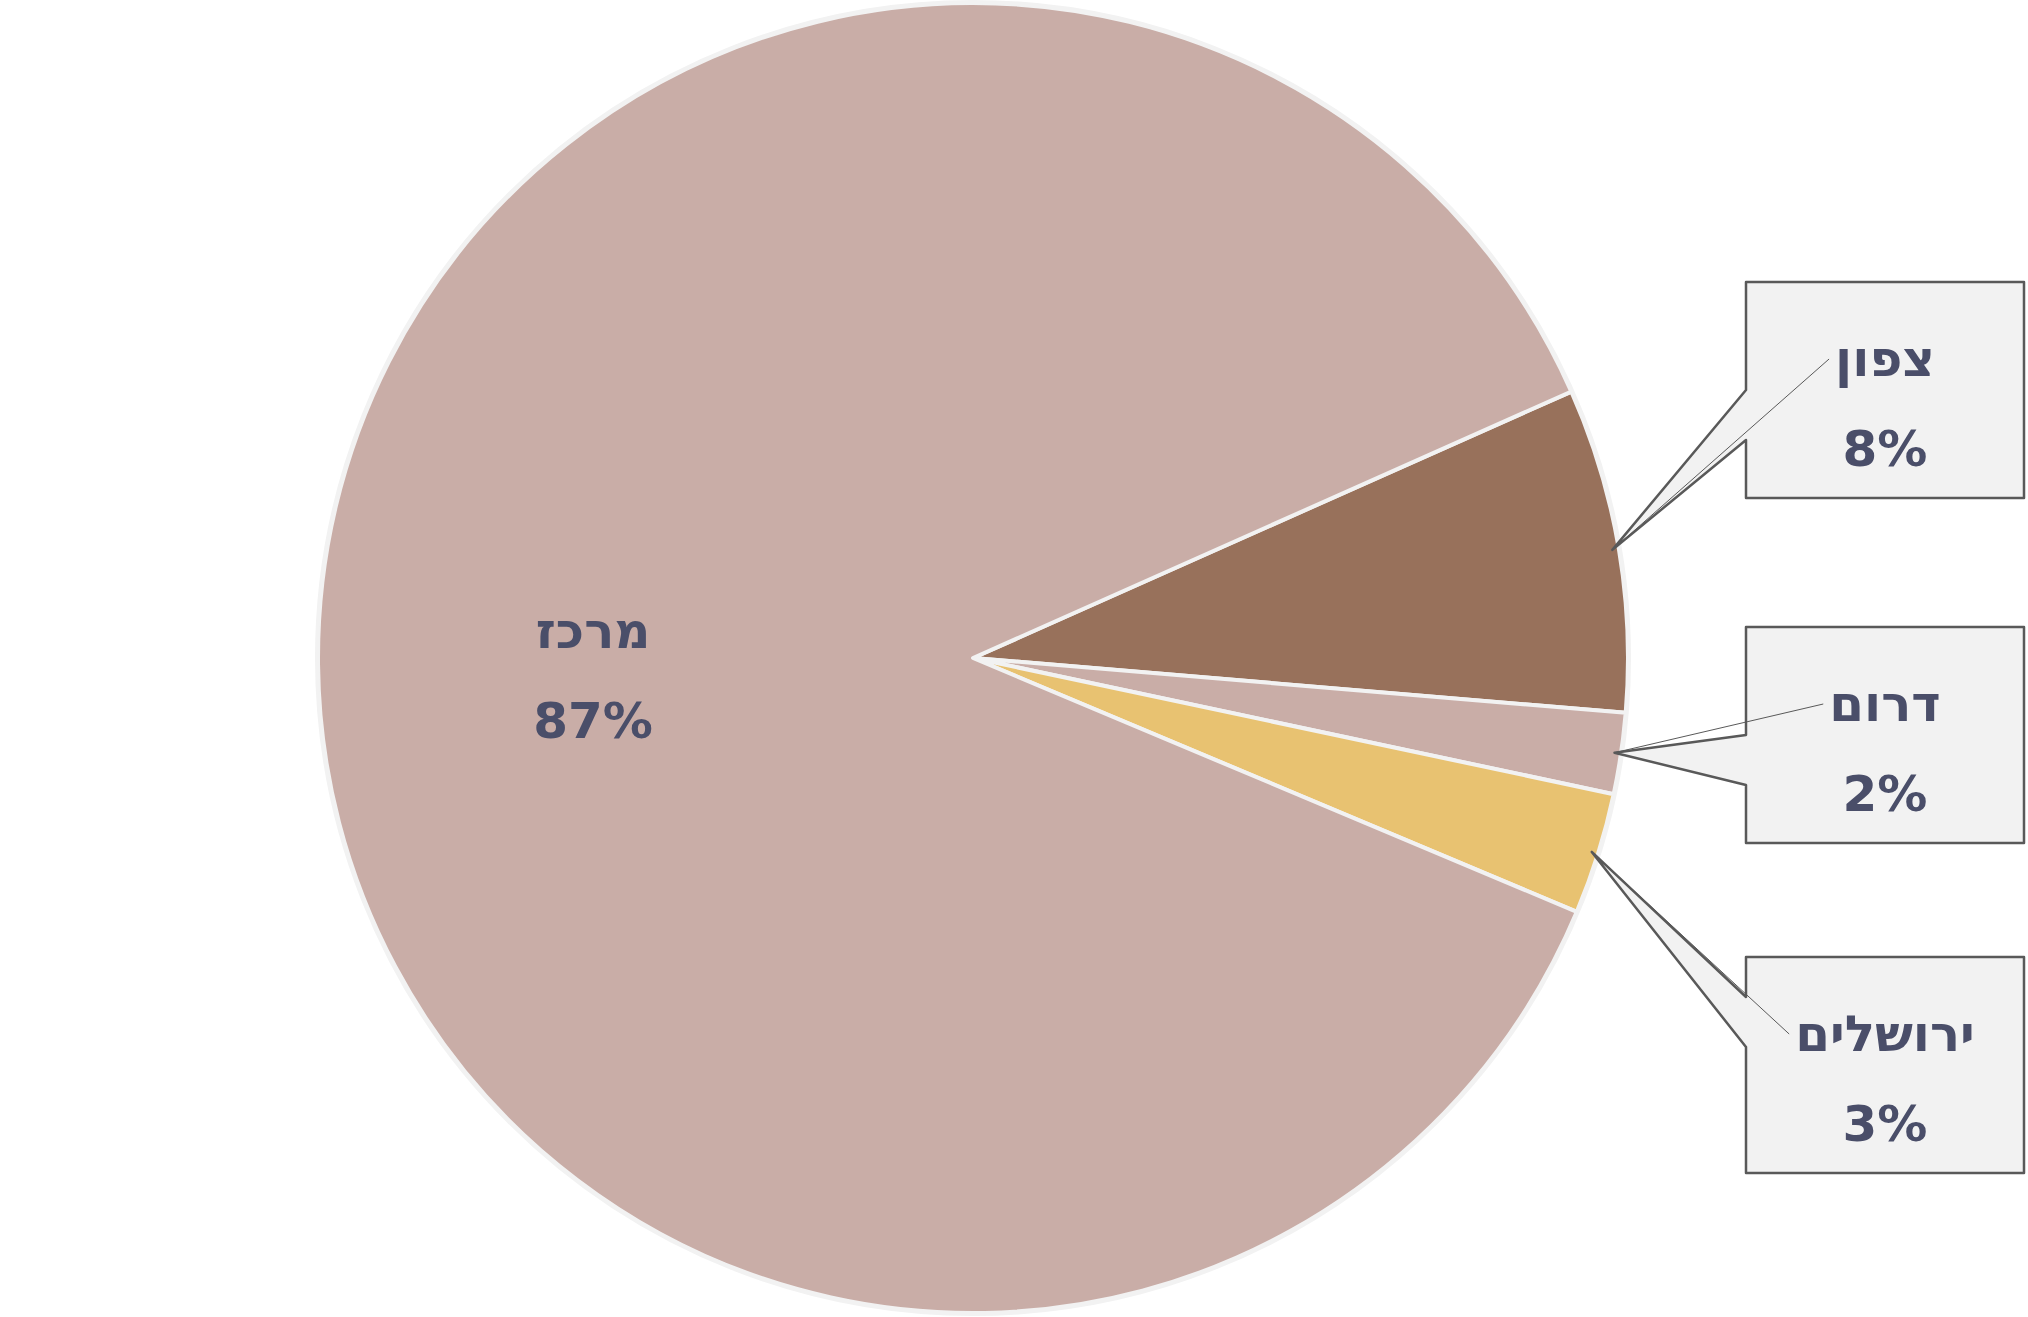  I want to click on slice-label: דרום, so click(1885, 704).